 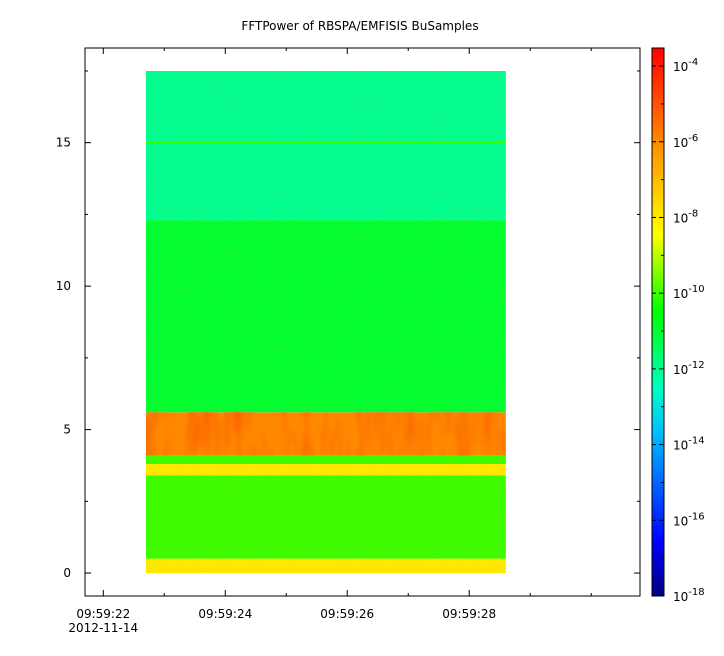 I want to click on colorbar-tick-label: 10⁻¹⁶, so click(x=689, y=519).